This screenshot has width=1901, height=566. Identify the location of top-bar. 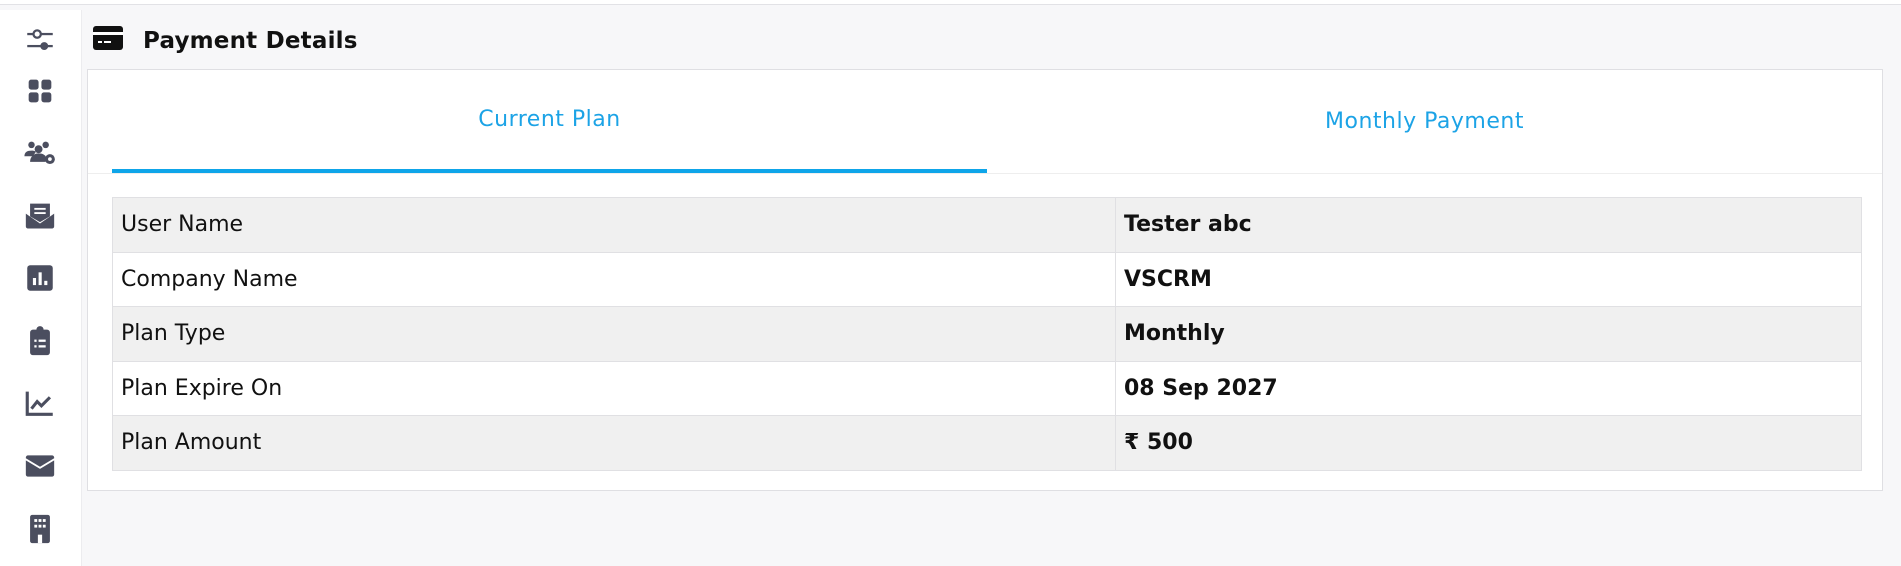
(950, 2).